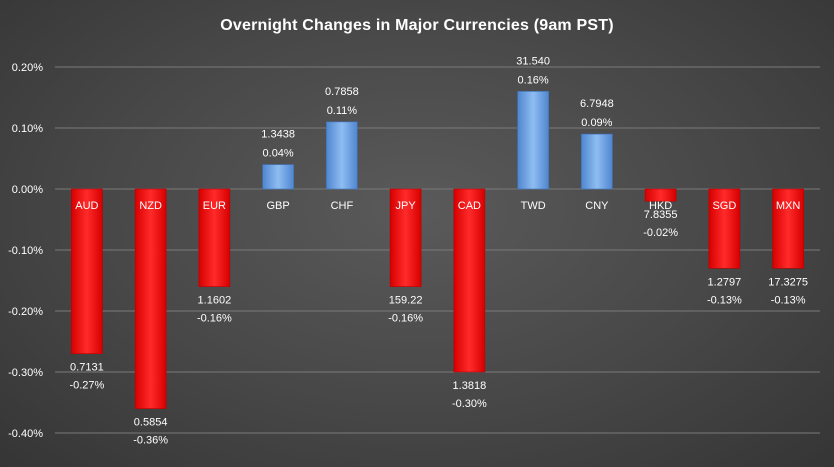 This screenshot has width=834, height=467. I want to click on change-label: -0.36%, so click(150, 441).